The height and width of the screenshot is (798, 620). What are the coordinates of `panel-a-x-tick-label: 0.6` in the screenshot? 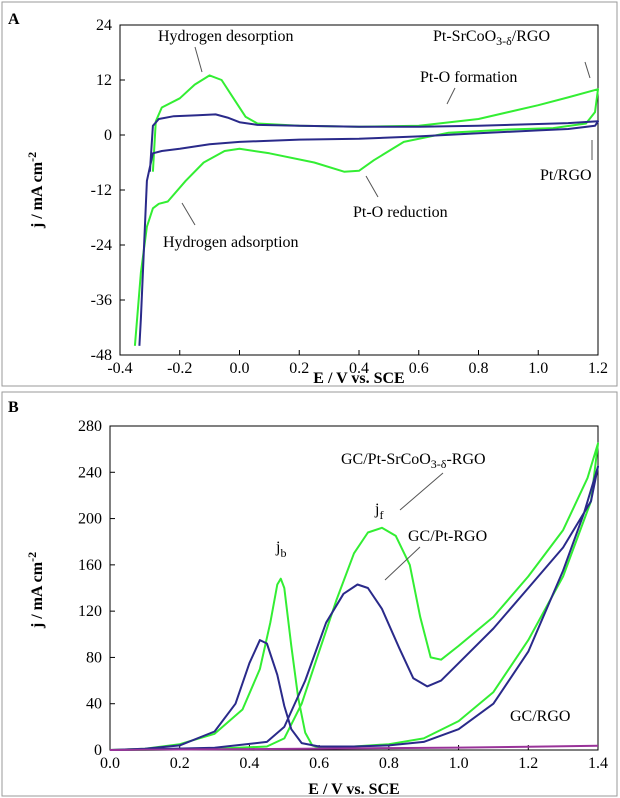 It's located at (419, 368).